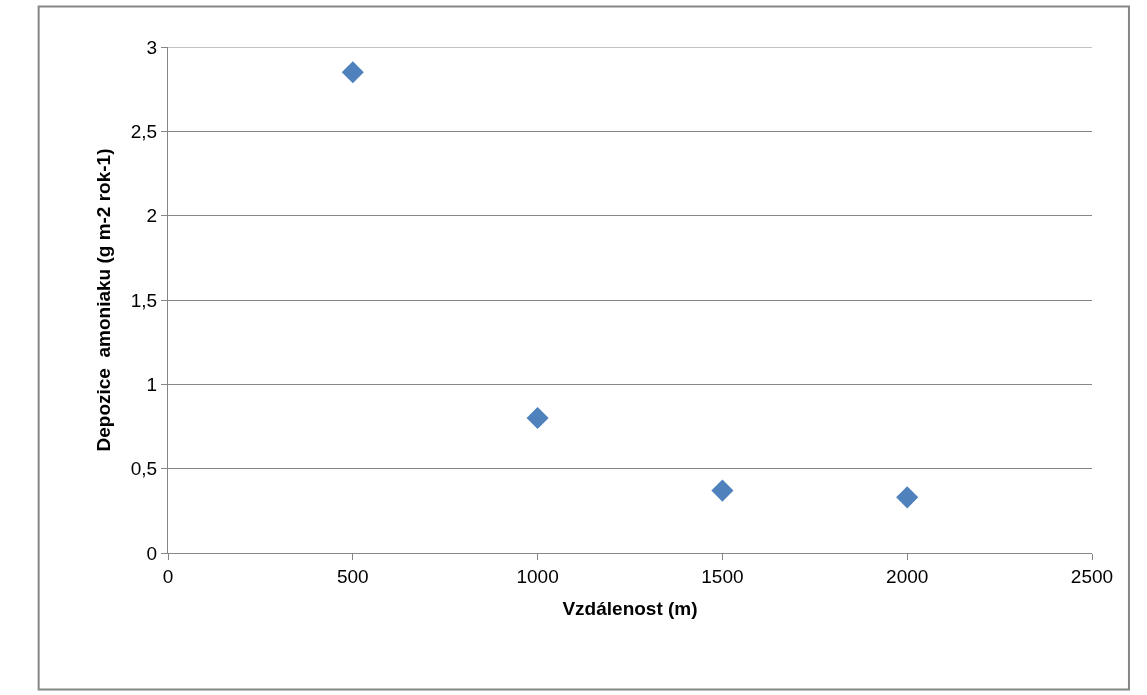 The width and height of the screenshot is (1147, 695). I want to click on y-tick-label: 3, so click(152, 47).